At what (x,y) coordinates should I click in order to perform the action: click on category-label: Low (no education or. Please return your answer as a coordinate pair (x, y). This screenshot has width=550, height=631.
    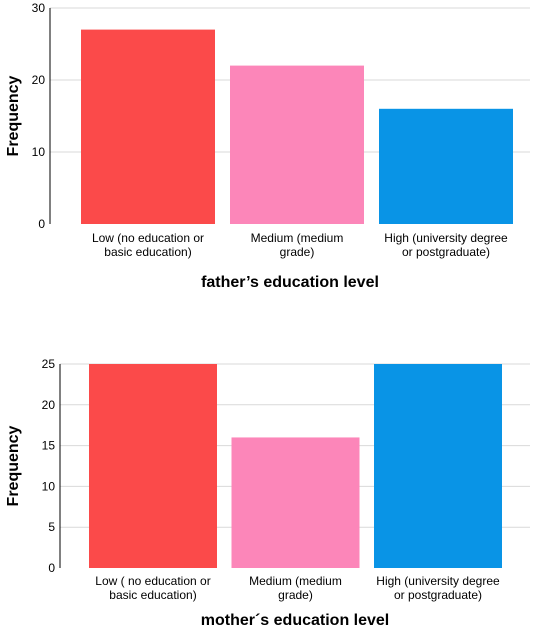
    Looking at the image, I should click on (148, 238).